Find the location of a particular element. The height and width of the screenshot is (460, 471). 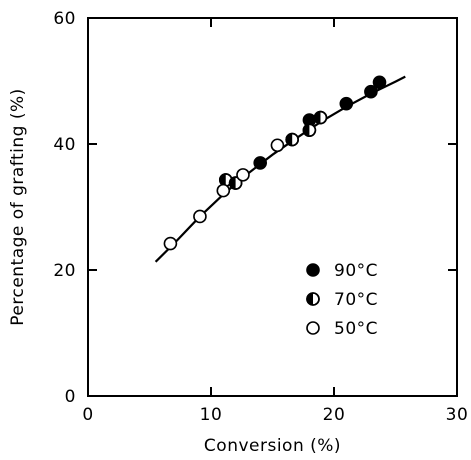

legend-label: 70°C is located at coordinates (356, 300).